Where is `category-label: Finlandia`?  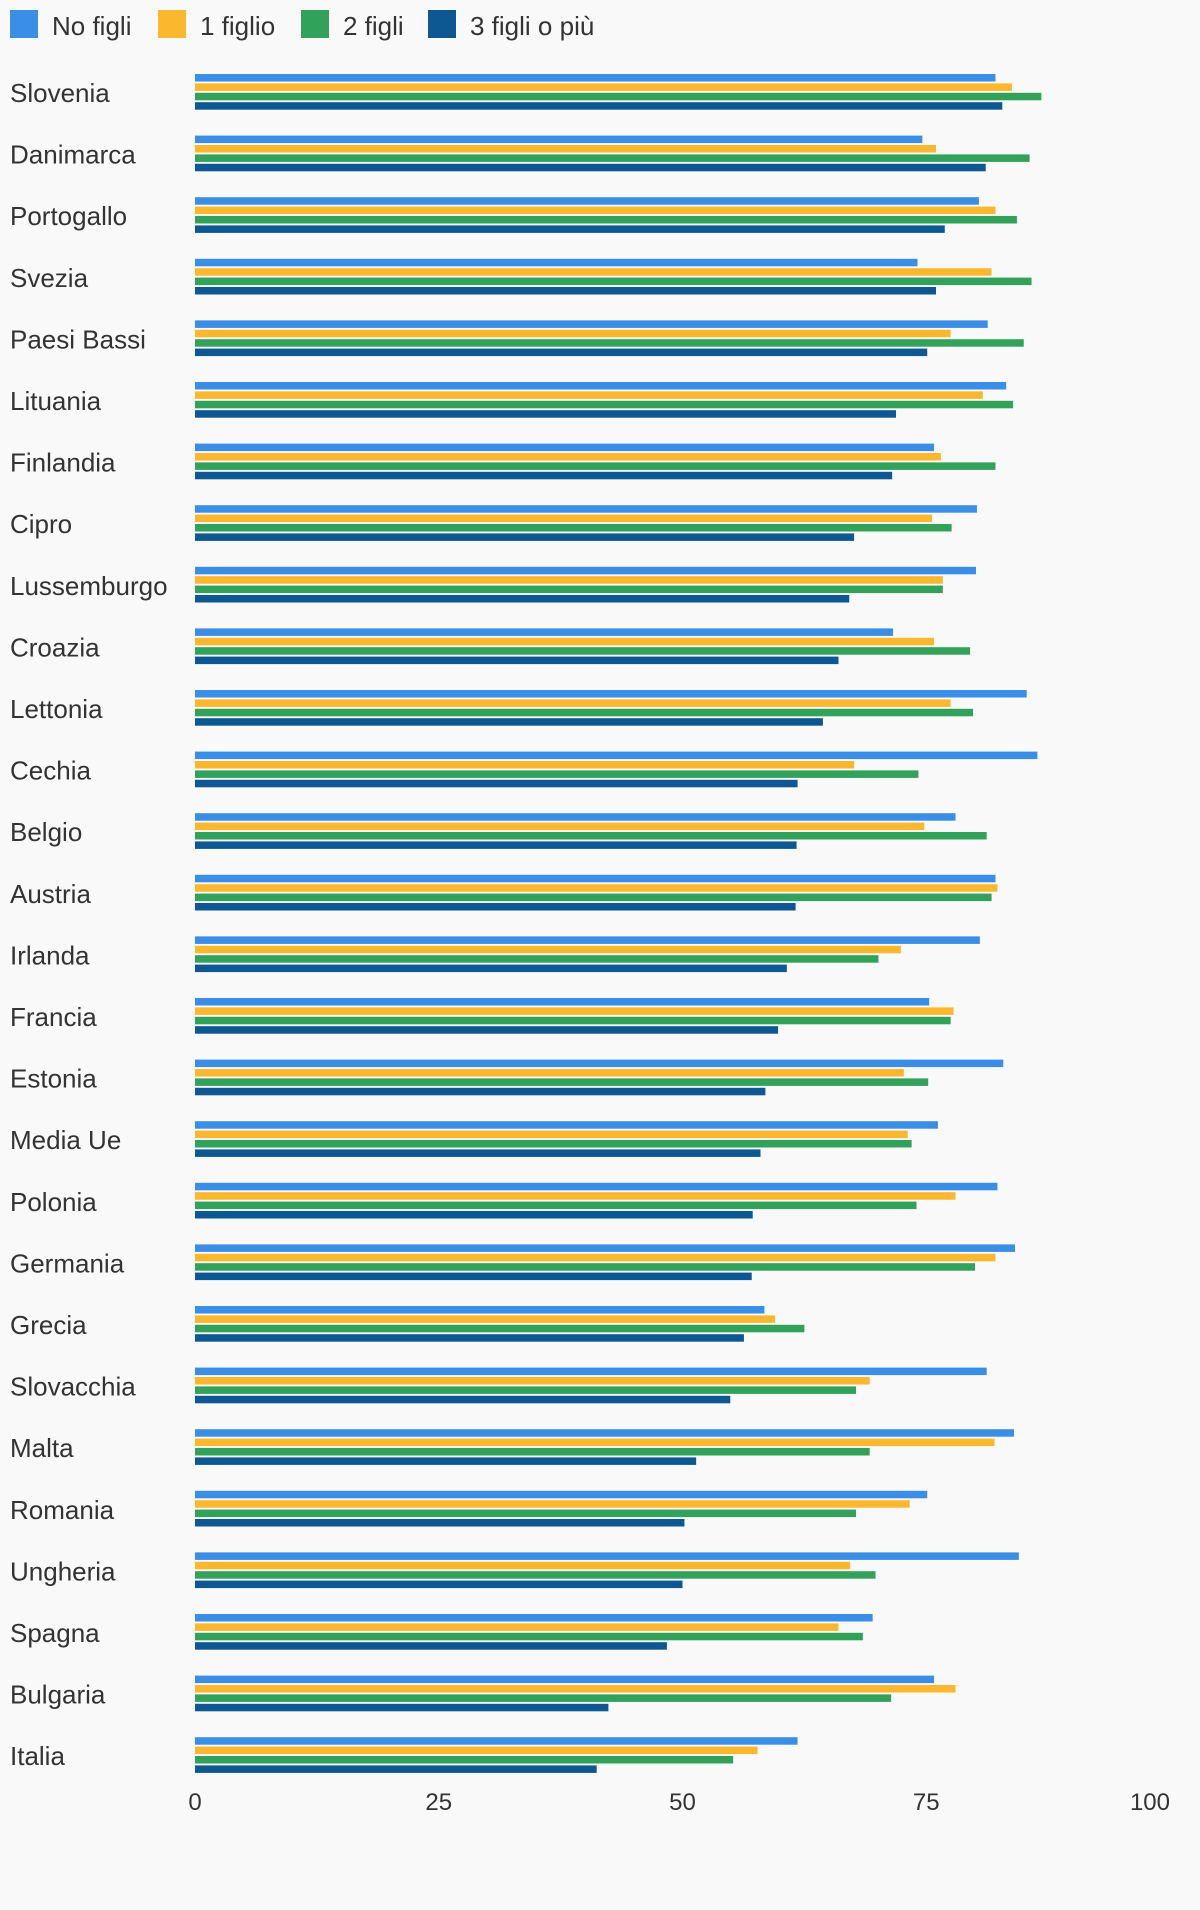 category-label: Finlandia is located at coordinates (63, 463).